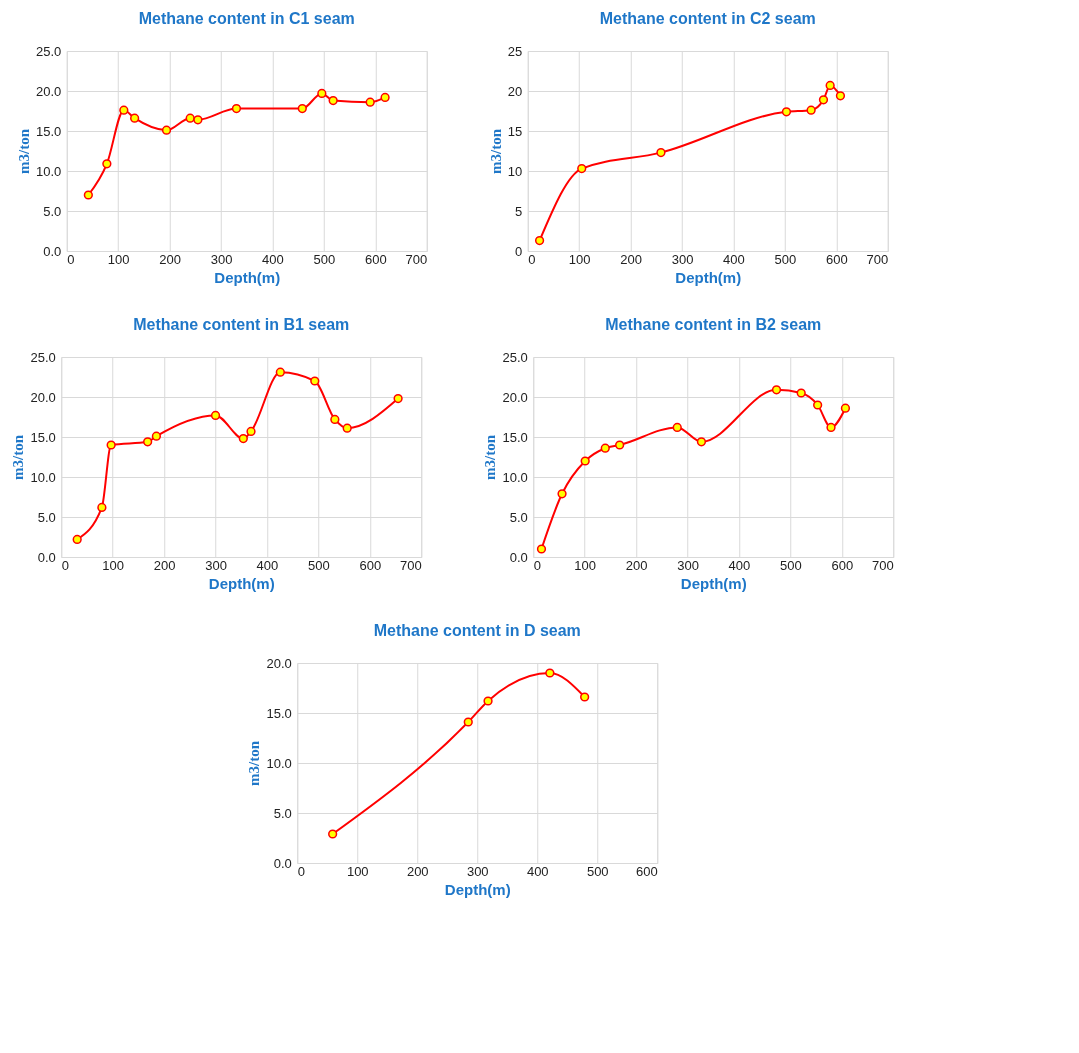  Describe the element at coordinates (46, 557) in the screenshot. I see `y-tick-label: 0.0` at that location.